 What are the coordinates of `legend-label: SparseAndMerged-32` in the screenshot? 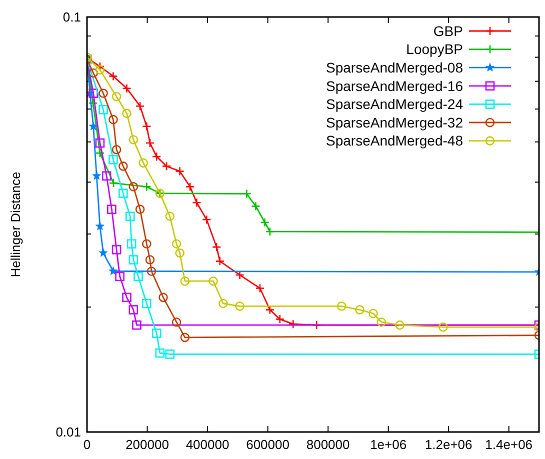 It's located at (395, 122).